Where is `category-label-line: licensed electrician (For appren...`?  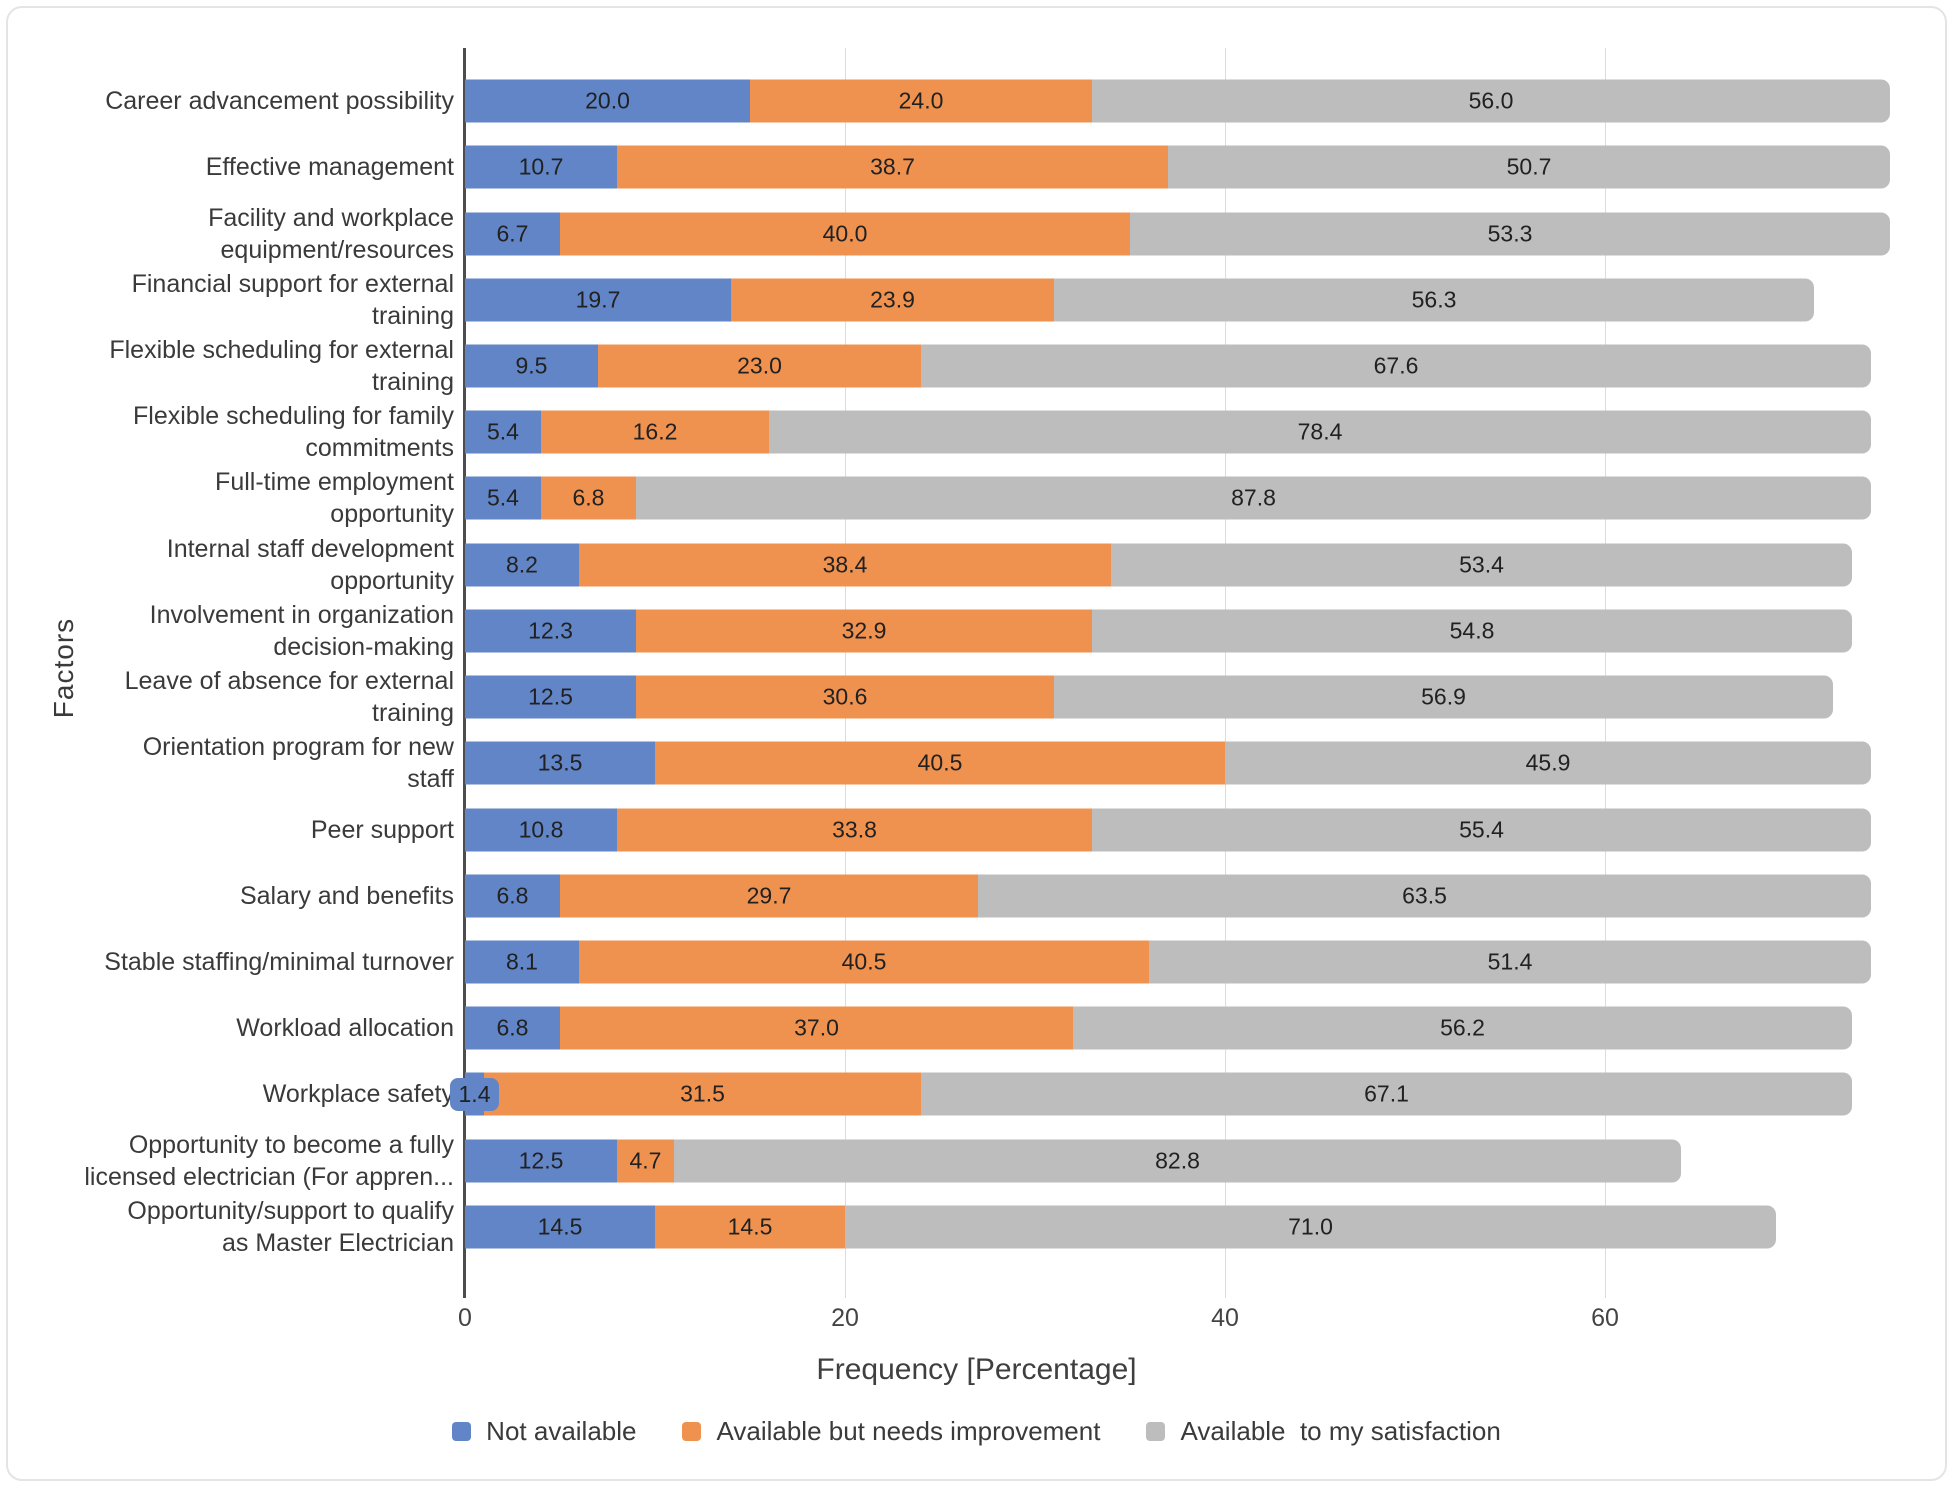 category-label-line: licensed electrician (For appren... is located at coordinates (269, 1176).